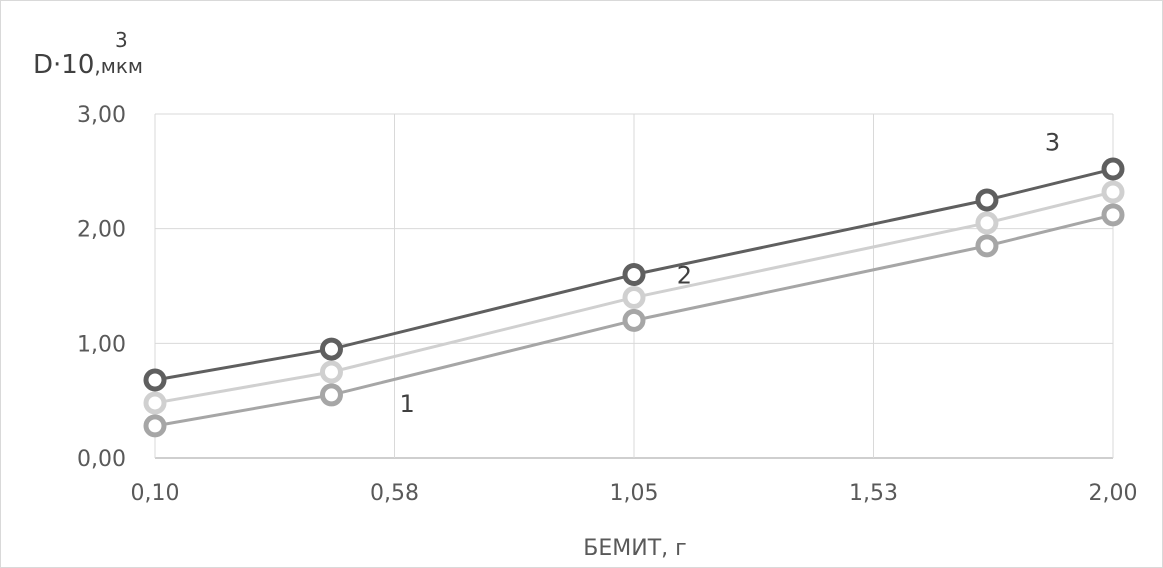 The image size is (1163, 568). I want to click on curve-label-2: 2, so click(684, 276).